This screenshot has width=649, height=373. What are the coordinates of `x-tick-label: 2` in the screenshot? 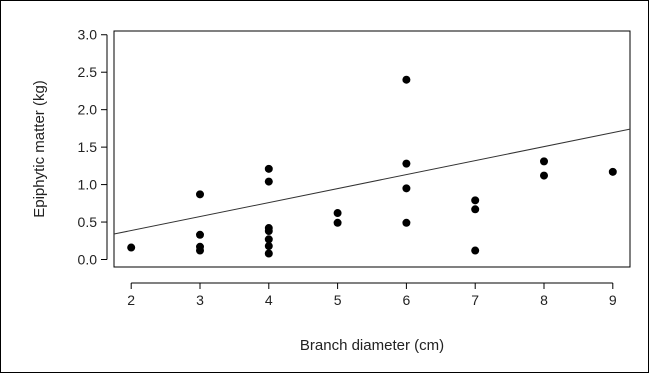 It's located at (131, 300).